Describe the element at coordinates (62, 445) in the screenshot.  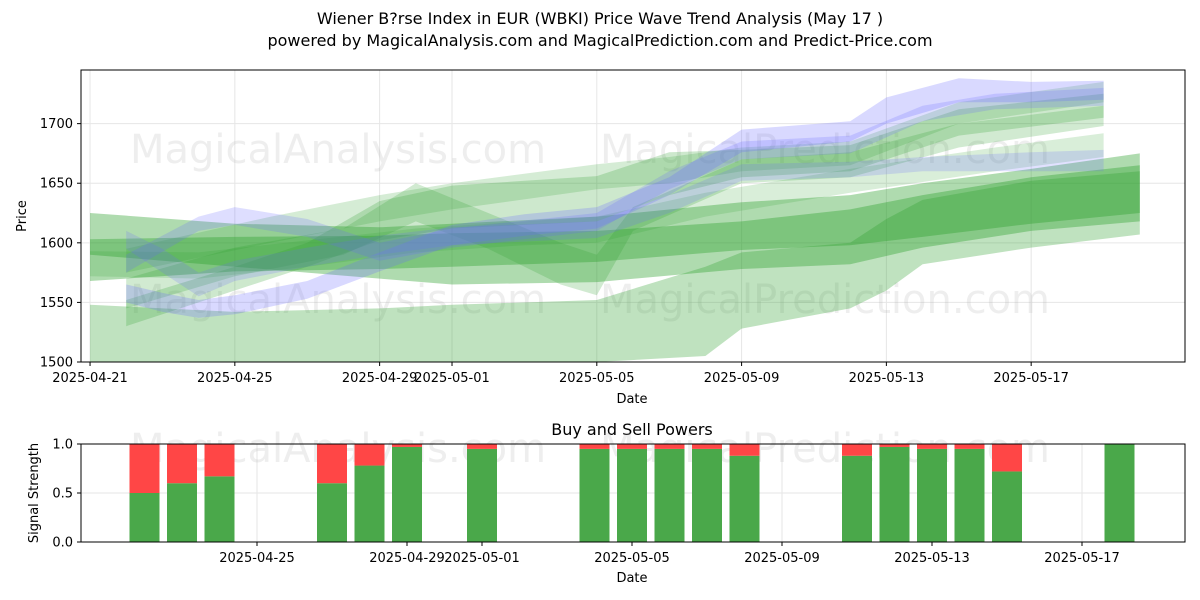
I see `power-y-tick-label: 1.0` at that location.